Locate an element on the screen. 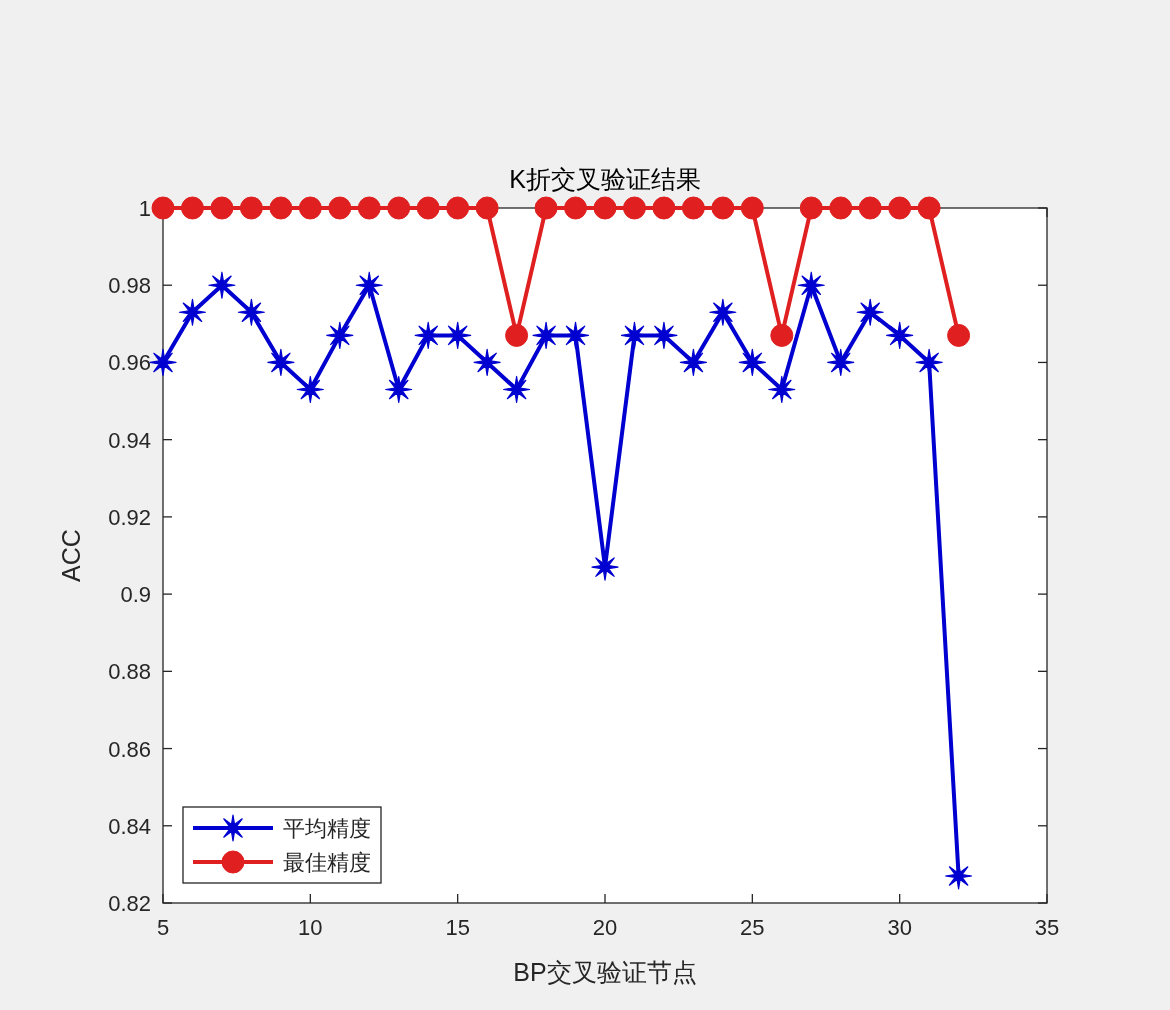  x-tick-label: 30 is located at coordinates (899, 927).